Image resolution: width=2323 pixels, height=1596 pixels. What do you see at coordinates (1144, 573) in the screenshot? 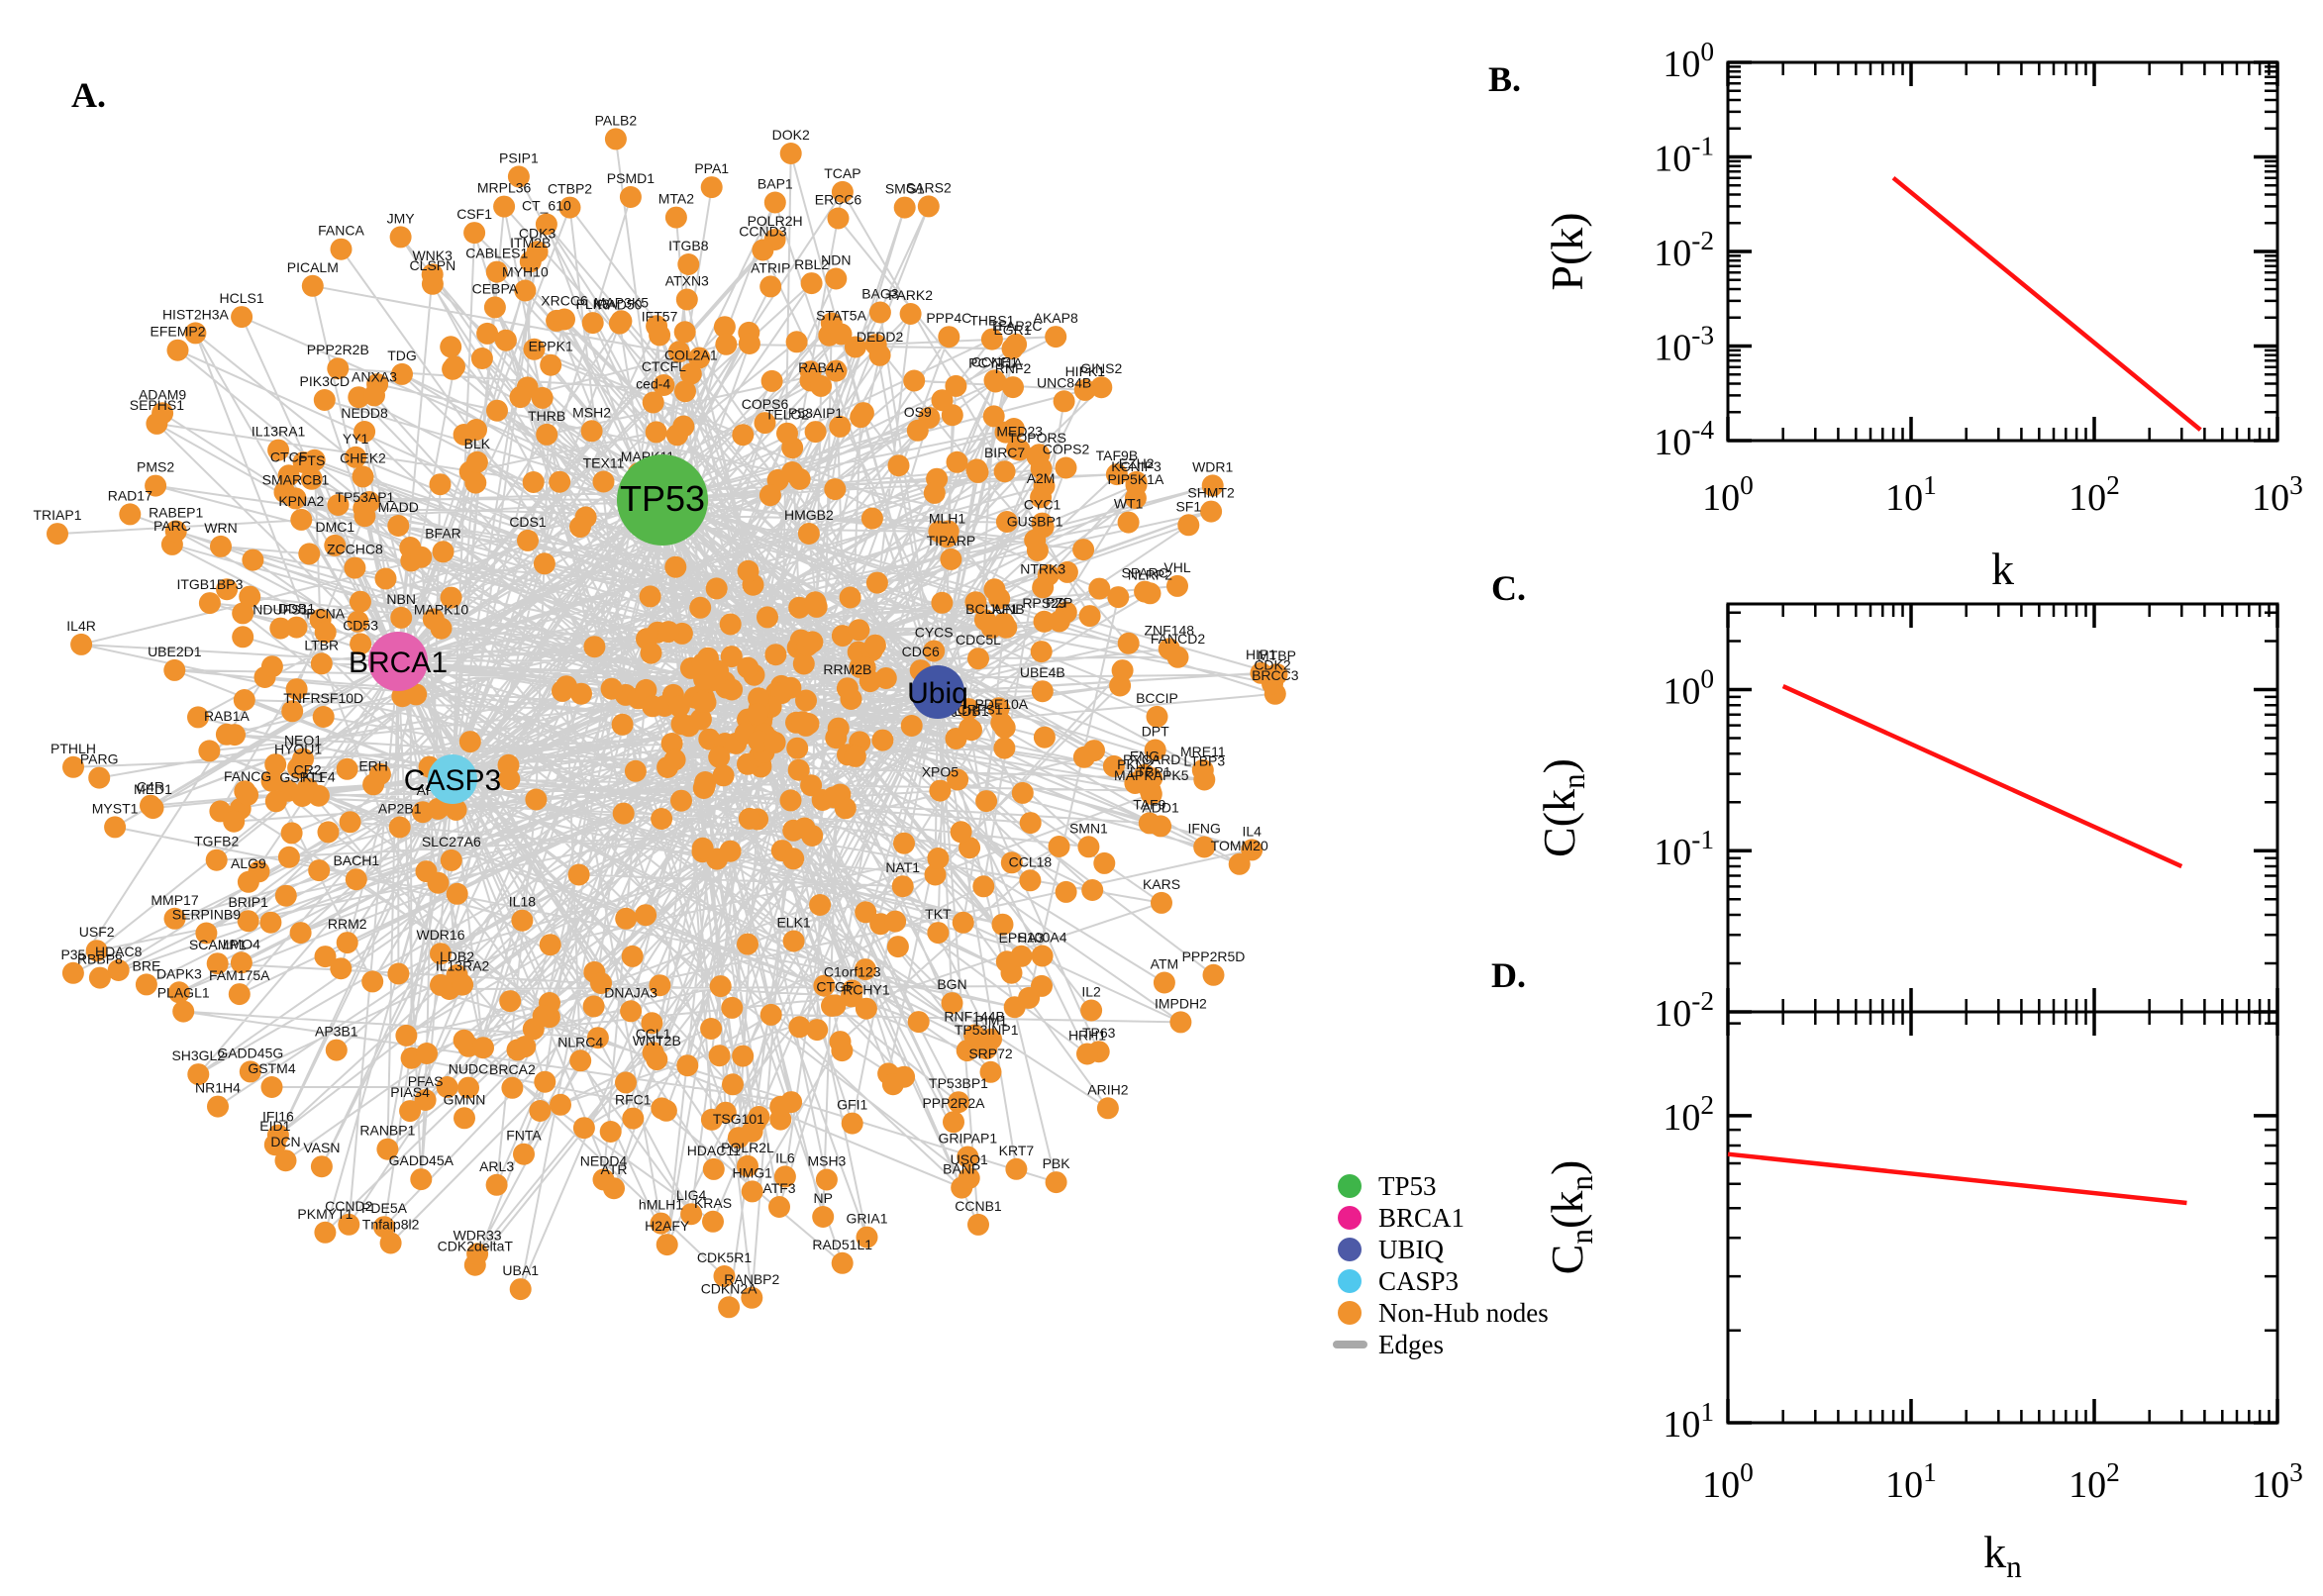
I see `network-node-label: SPARC` at bounding box center [1144, 573].